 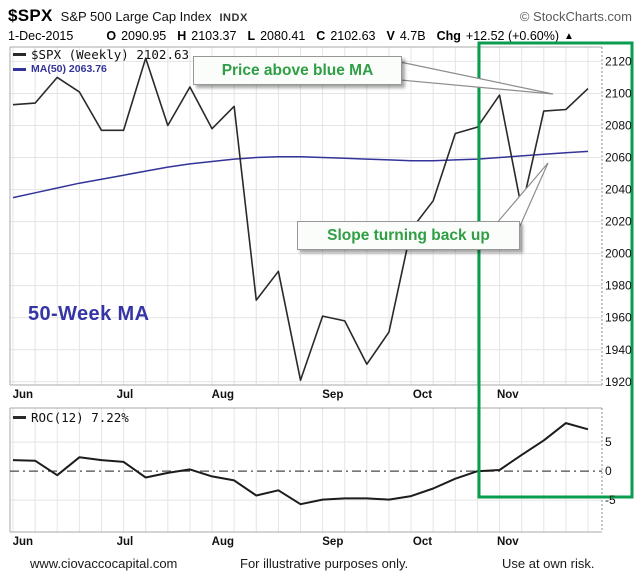 I want to click on high-value: 2103.37, so click(x=214, y=36).